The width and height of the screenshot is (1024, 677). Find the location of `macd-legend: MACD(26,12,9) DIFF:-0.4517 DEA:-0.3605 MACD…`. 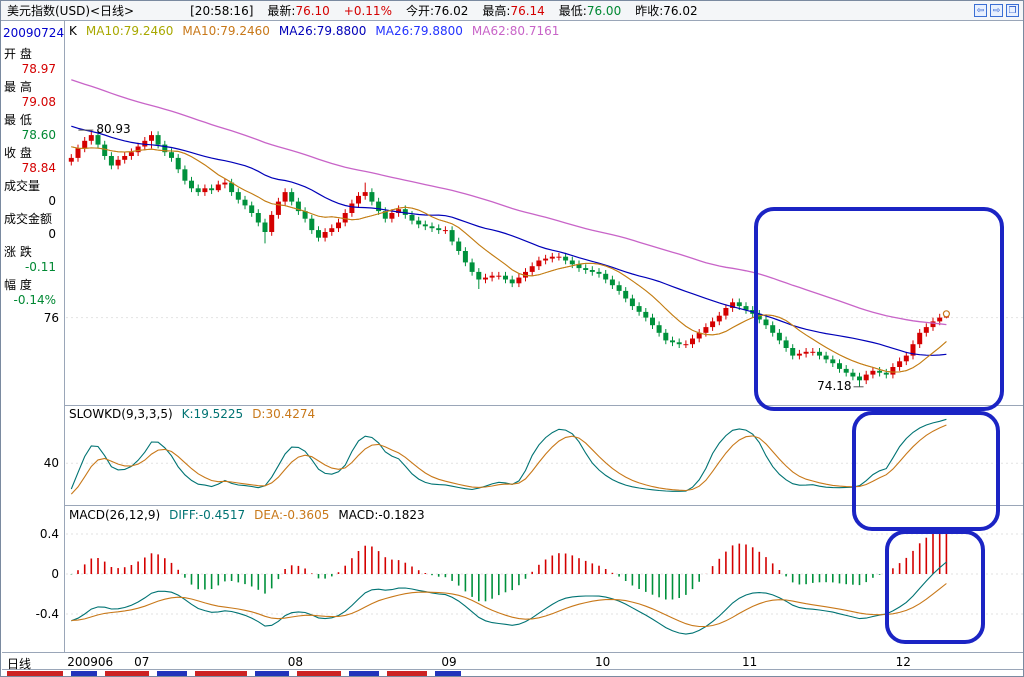

macd-legend: MACD(26,12,9) DIFF:-0.4517 DEA:-0.3605 MACD… is located at coordinates (251, 515).